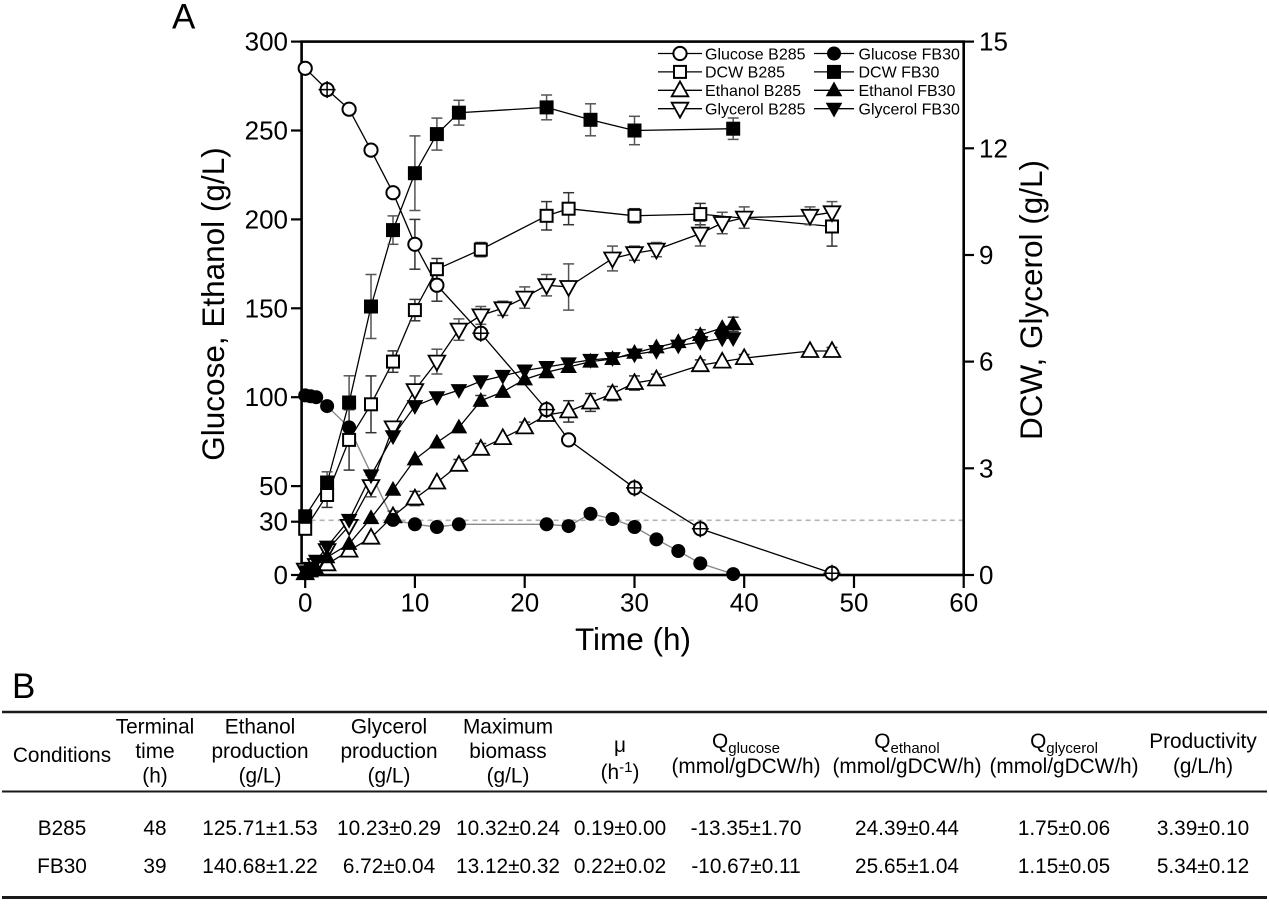 The height and width of the screenshot is (906, 1269). What do you see at coordinates (154, 866) in the screenshot?
I see `svg-text: 39` at bounding box center [154, 866].